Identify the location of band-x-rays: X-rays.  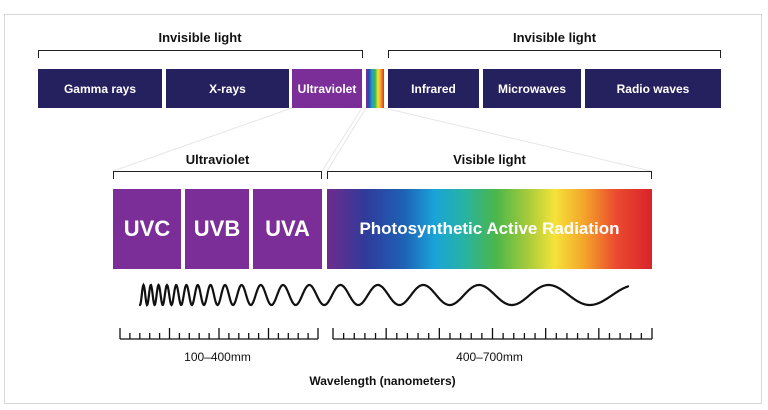
(227, 88).